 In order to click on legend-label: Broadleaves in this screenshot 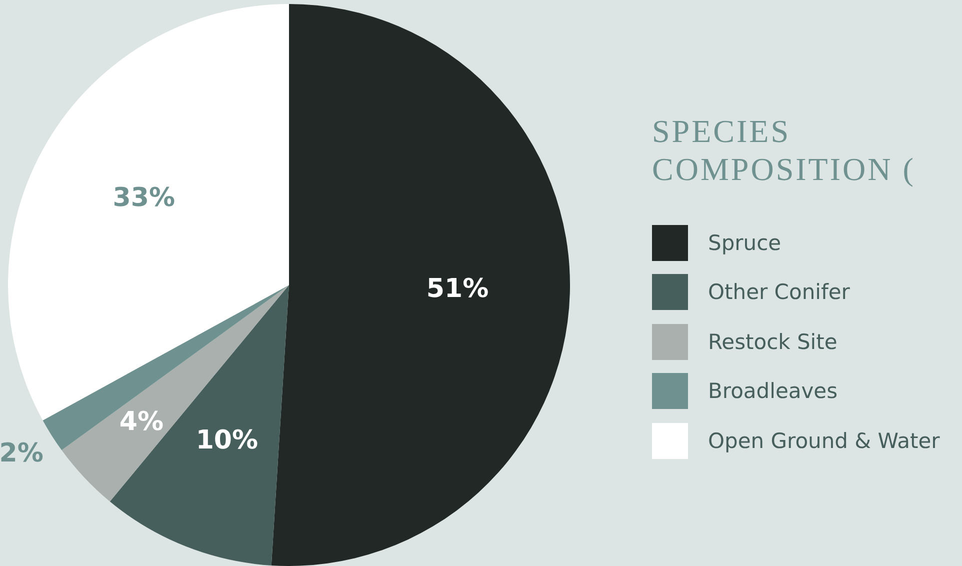, I will do `click(773, 391)`.